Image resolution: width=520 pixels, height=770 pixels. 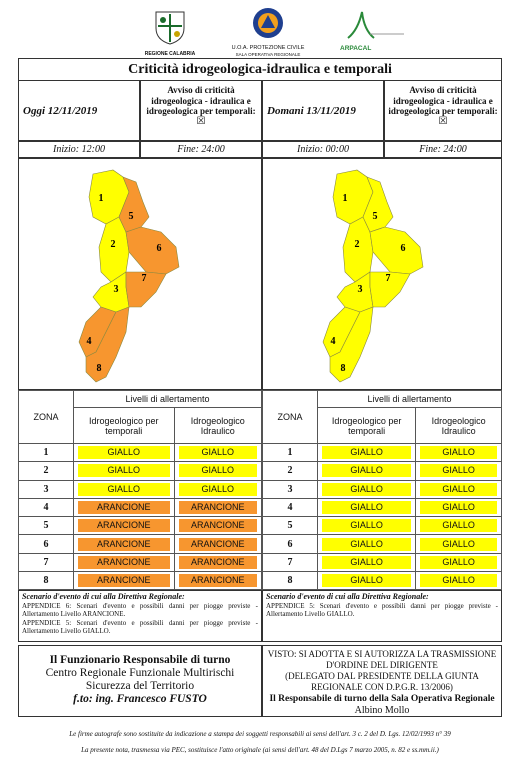 I want to click on zone: 3, so click(x=46, y=489).